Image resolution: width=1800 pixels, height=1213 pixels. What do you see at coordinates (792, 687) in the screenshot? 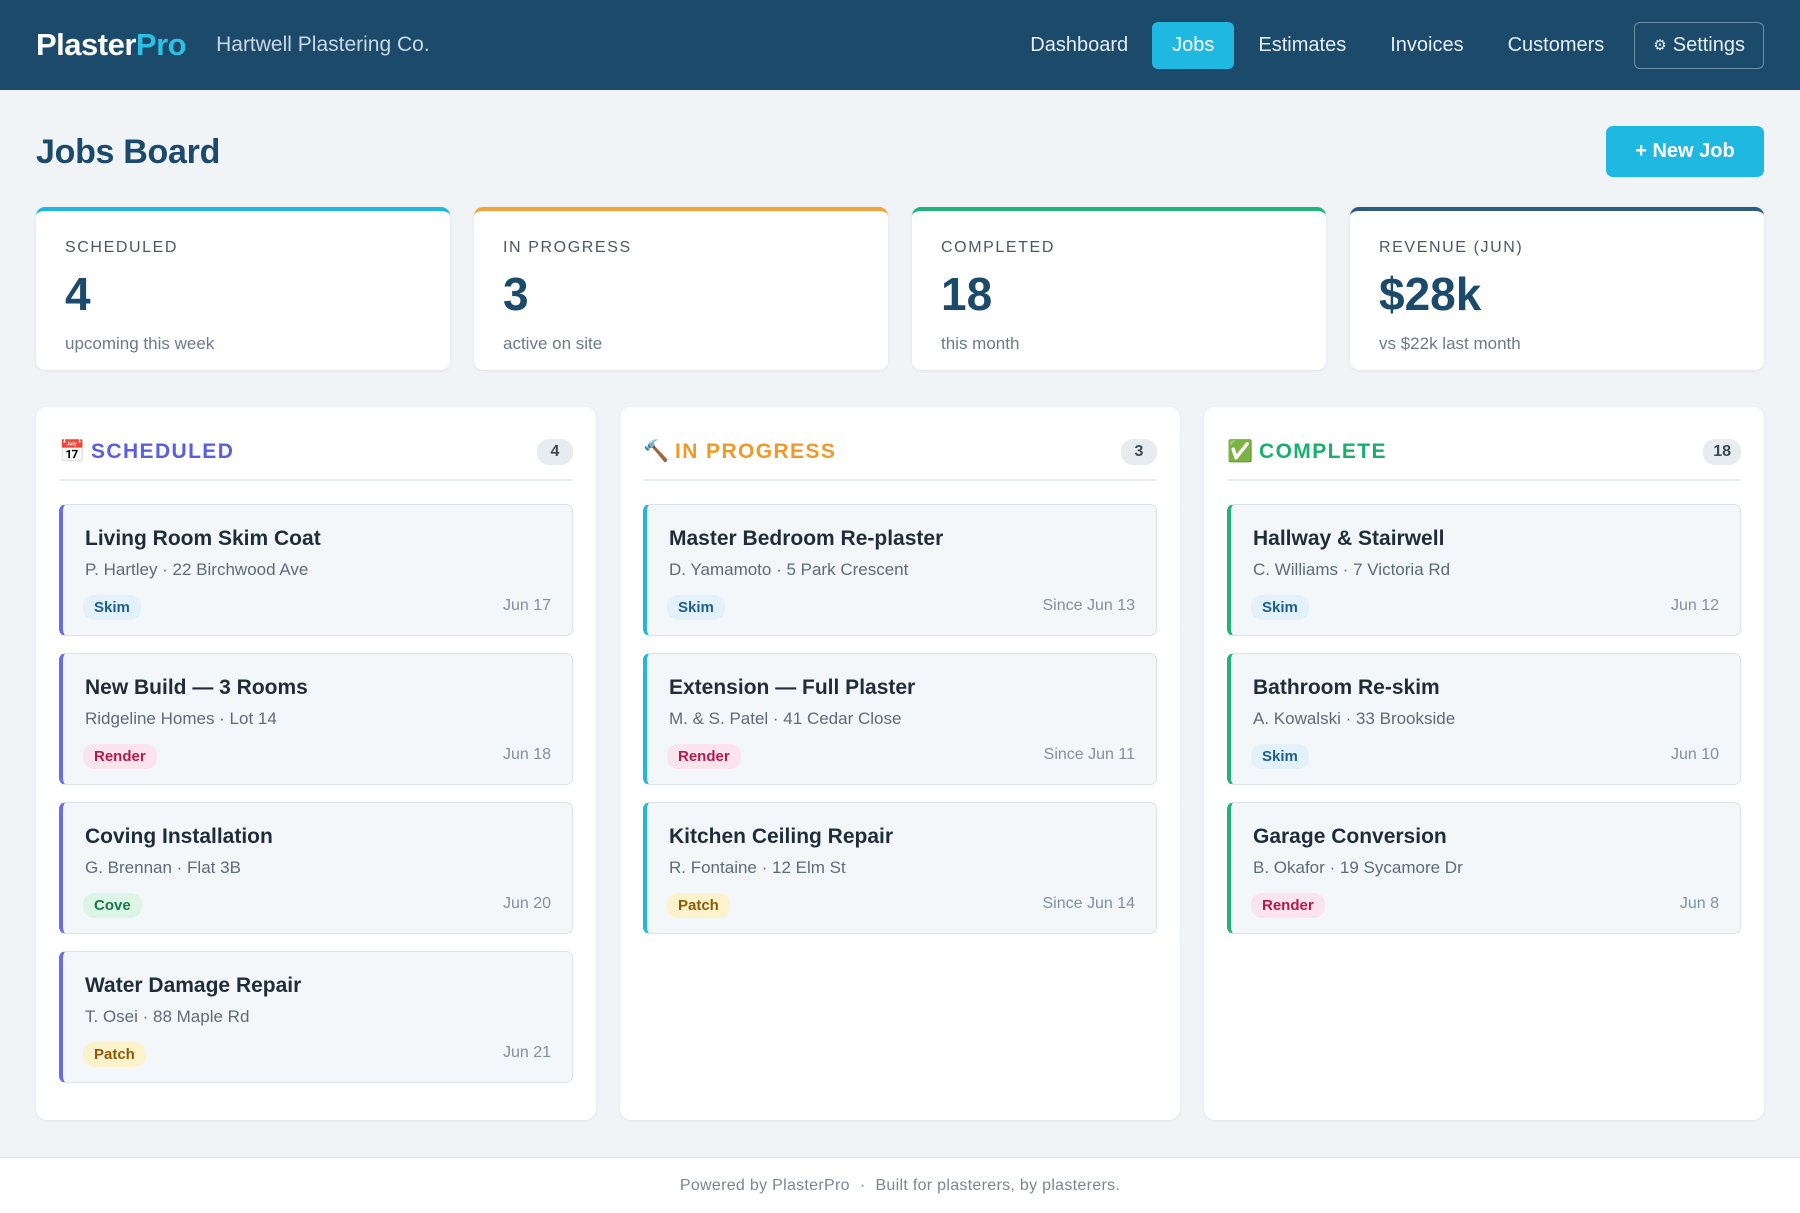
I see `job-title: Extension — Full Plaster` at bounding box center [792, 687].